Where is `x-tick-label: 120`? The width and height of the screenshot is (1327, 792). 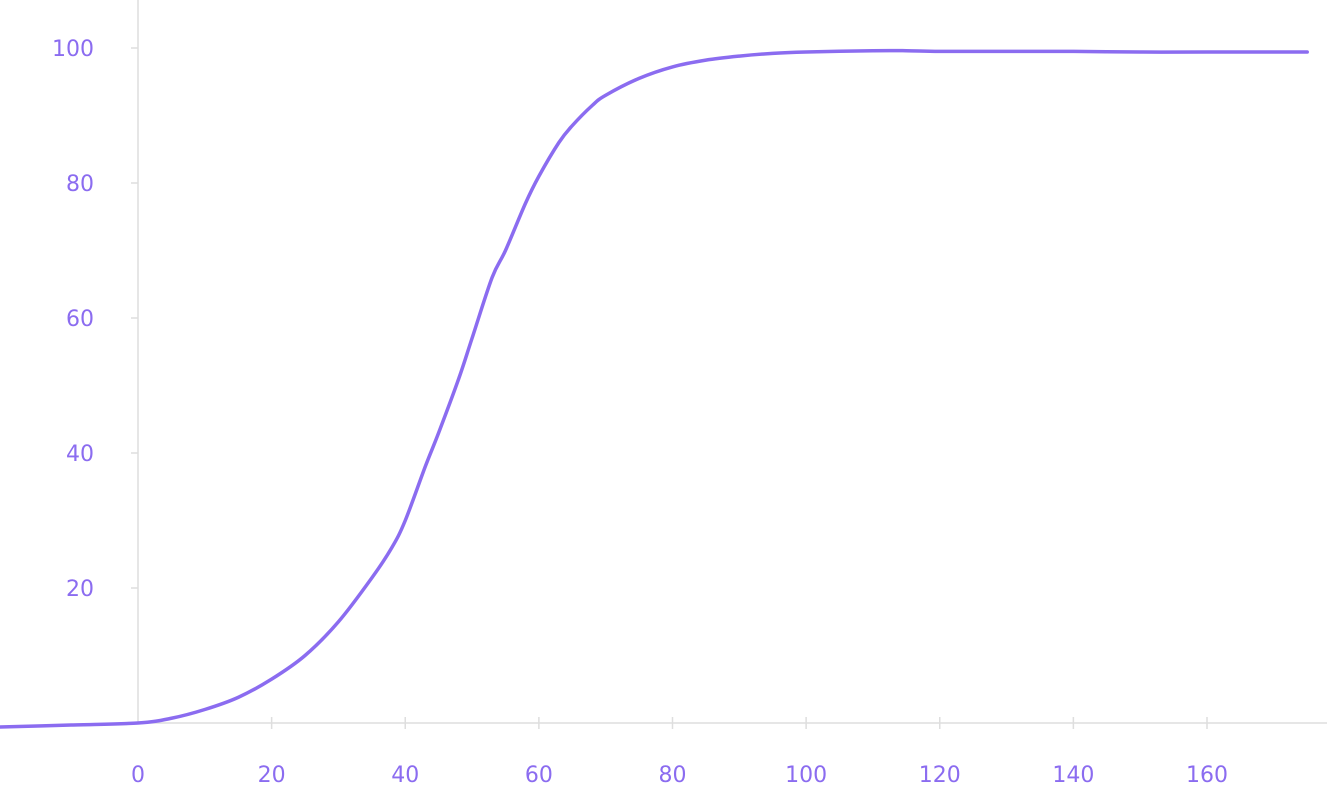
x-tick-label: 120 is located at coordinates (940, 775).